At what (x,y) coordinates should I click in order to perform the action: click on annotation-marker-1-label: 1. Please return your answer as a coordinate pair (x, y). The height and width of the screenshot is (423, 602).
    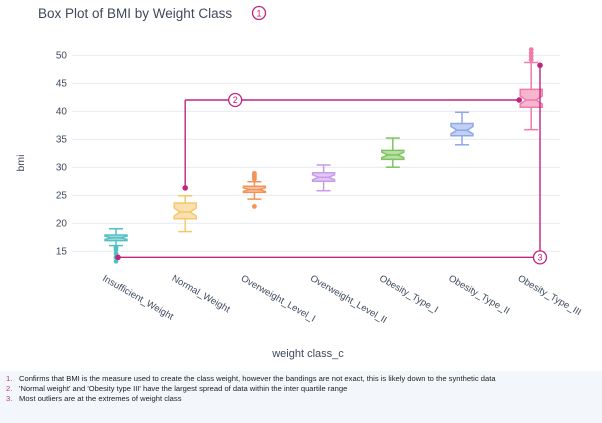
    Looking at the image, I should click on (258, 14).